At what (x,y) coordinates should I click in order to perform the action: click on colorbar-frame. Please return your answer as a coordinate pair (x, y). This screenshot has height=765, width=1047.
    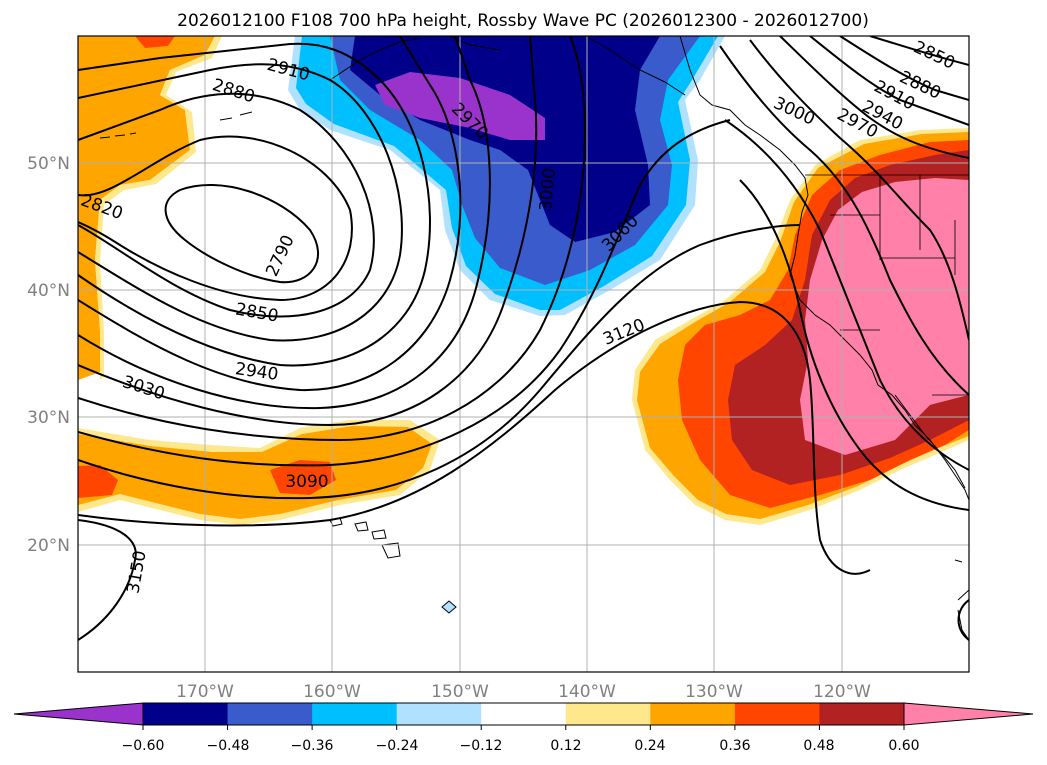
    Looking at the image, I should click on (523, 714).